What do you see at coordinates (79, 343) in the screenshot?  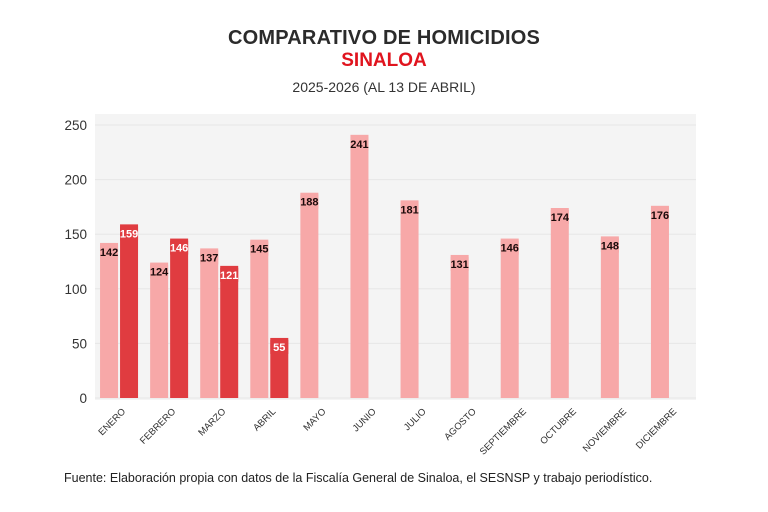 I see `y-tick-label: 50` at bounding box center [79, 343].